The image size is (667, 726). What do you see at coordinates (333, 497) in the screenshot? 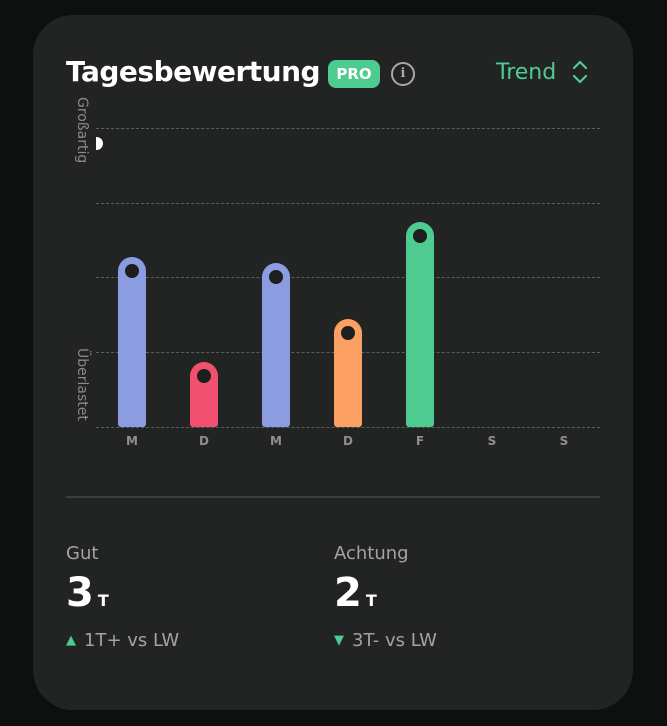
I see `divider` at bounding box center [333, 497].